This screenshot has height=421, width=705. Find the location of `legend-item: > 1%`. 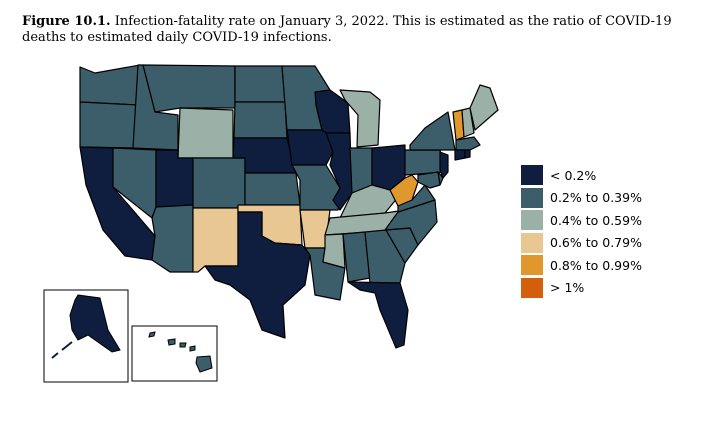

legend-item: > 1% is located at coordinates (581, 288).